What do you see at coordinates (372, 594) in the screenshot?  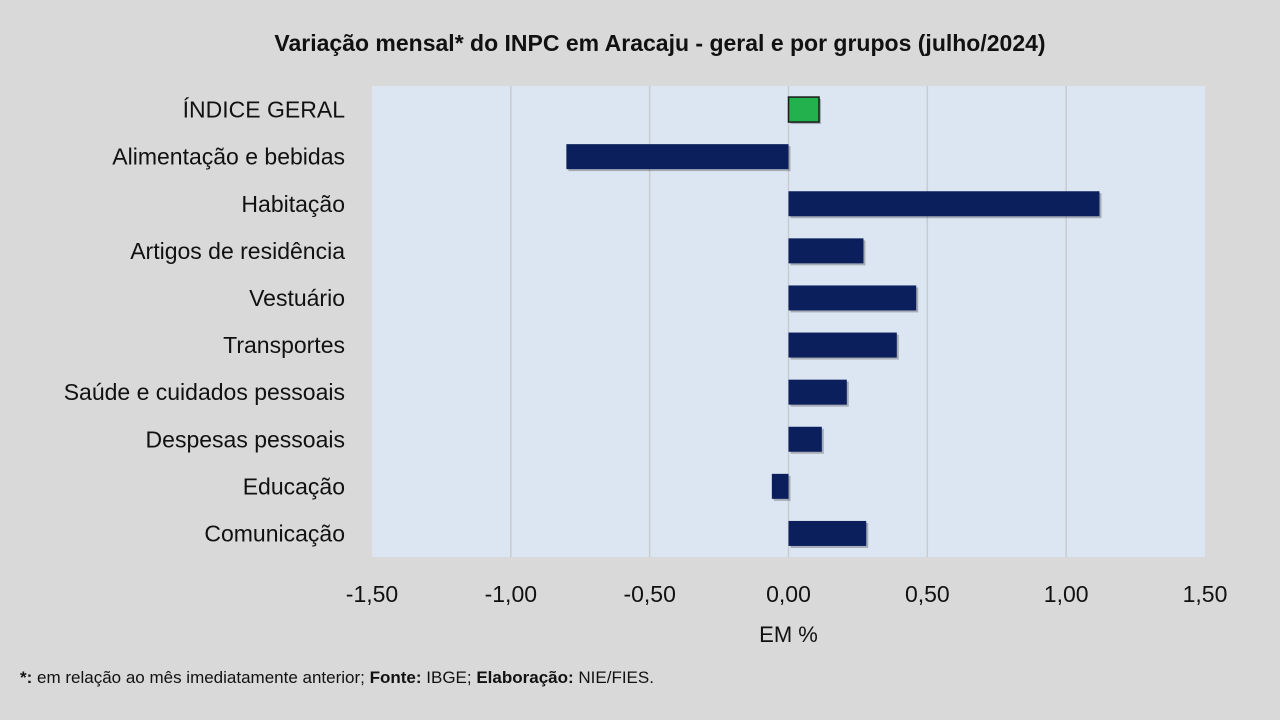 I see `x-tick-label: -1,50` at bounding box center [372, 594].